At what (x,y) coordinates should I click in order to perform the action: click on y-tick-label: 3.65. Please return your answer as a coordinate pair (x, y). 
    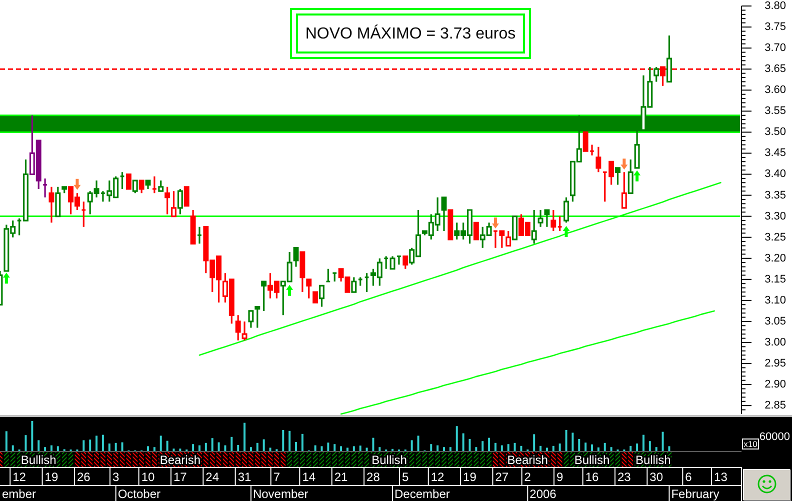
    Looking at the image, I should click on (775, 69).